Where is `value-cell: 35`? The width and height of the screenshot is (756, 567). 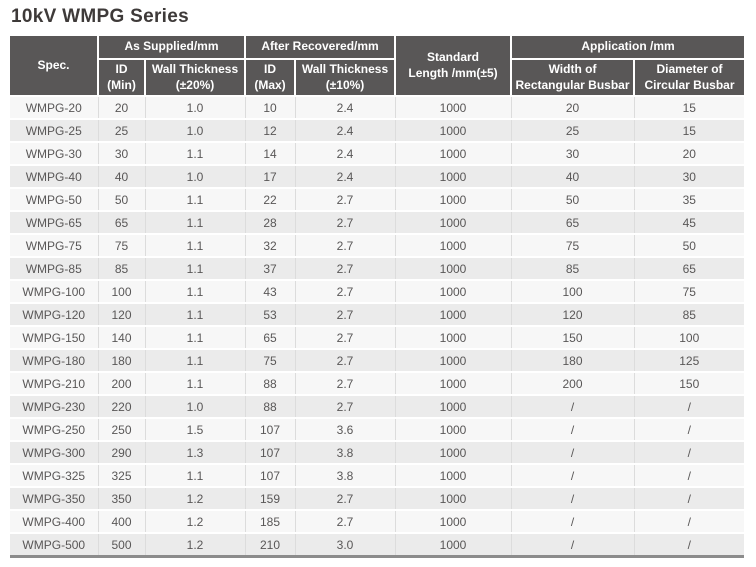 value-cell: 35 is located at coordinates (689, 199).